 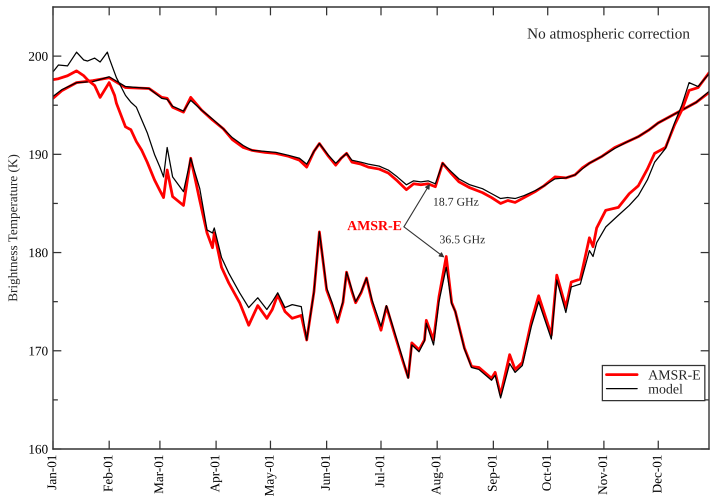 I want to click on x-tick-label: May-01, so click(x=270, y=475).